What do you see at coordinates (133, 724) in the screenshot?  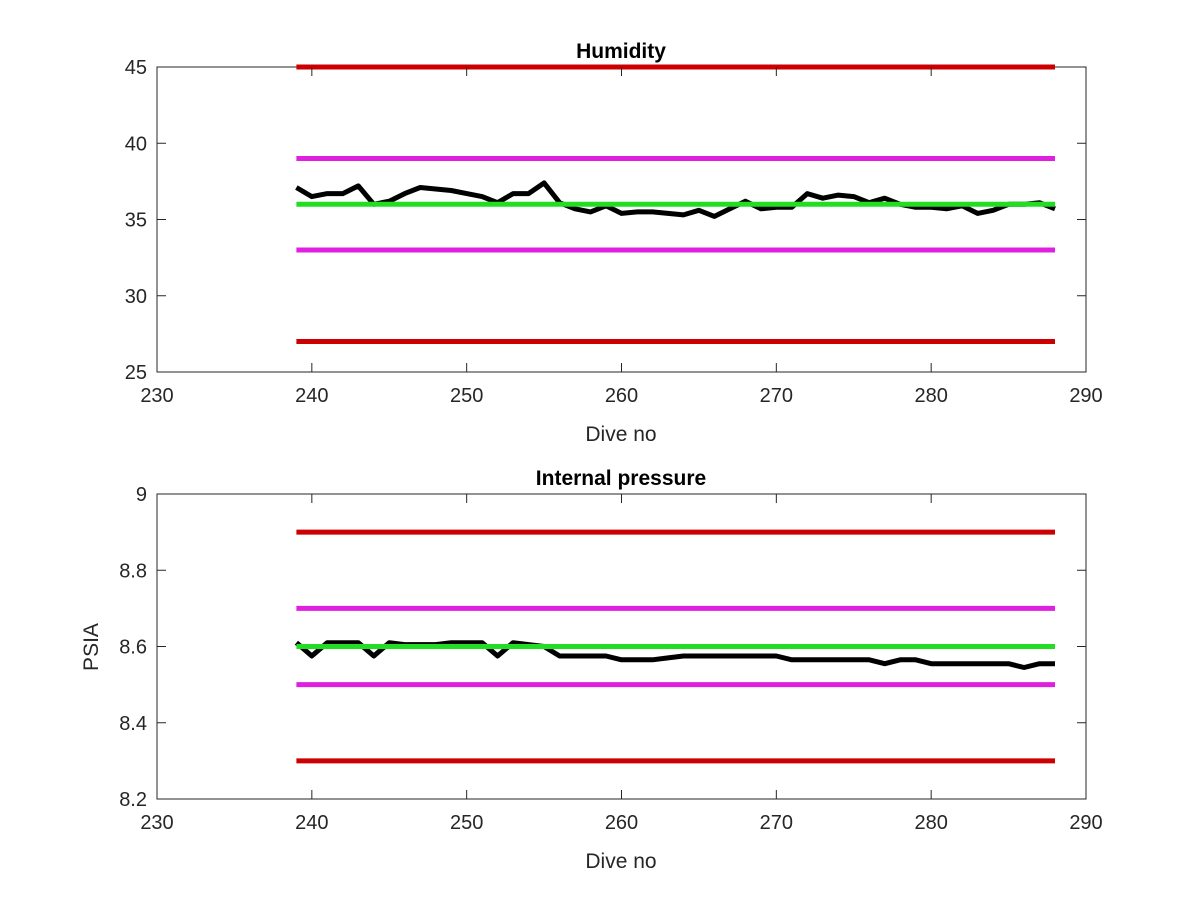 I see `internal-pressure-y-tick-label: 8.4` at bounding box center [133, 724].